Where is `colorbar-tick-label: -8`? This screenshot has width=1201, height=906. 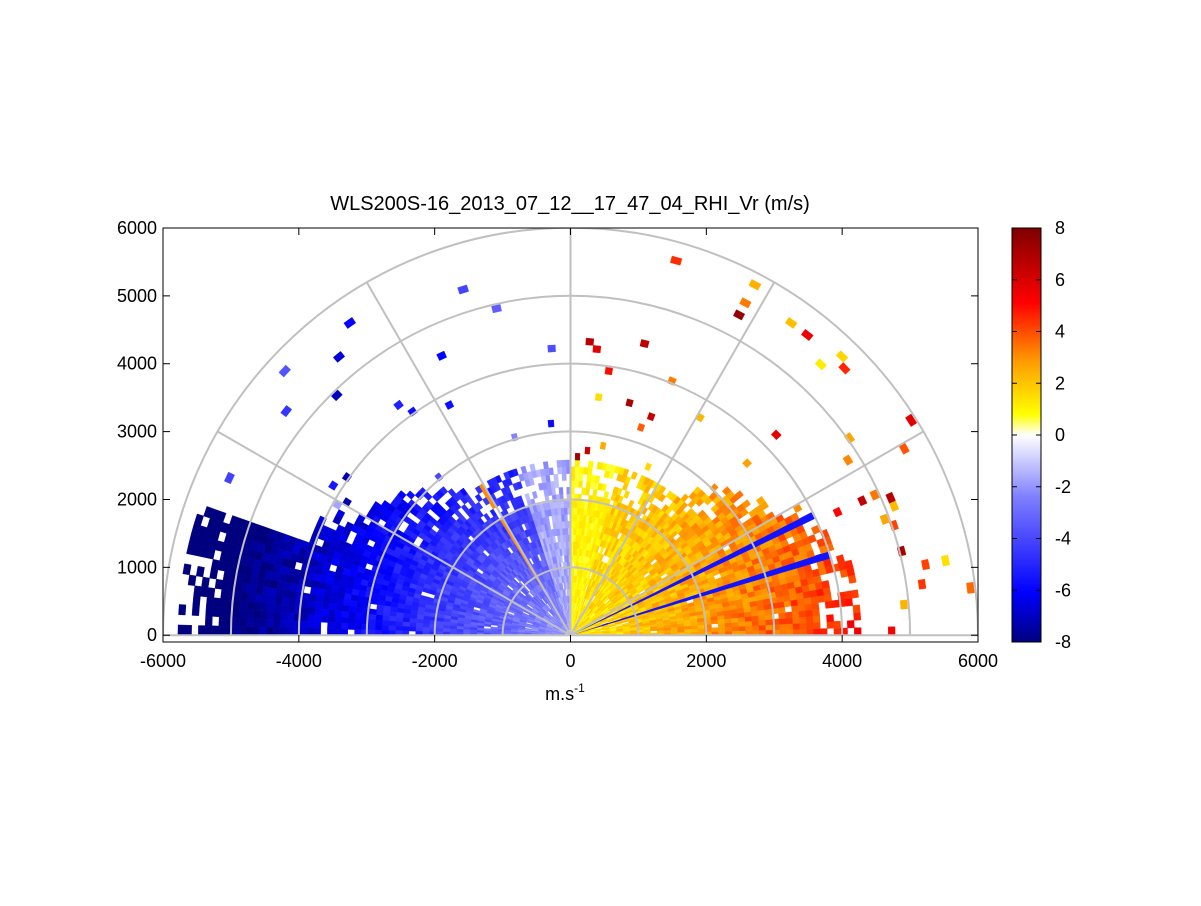 colorbar-tick-label: -8 is located at coordinates (1063, 642).